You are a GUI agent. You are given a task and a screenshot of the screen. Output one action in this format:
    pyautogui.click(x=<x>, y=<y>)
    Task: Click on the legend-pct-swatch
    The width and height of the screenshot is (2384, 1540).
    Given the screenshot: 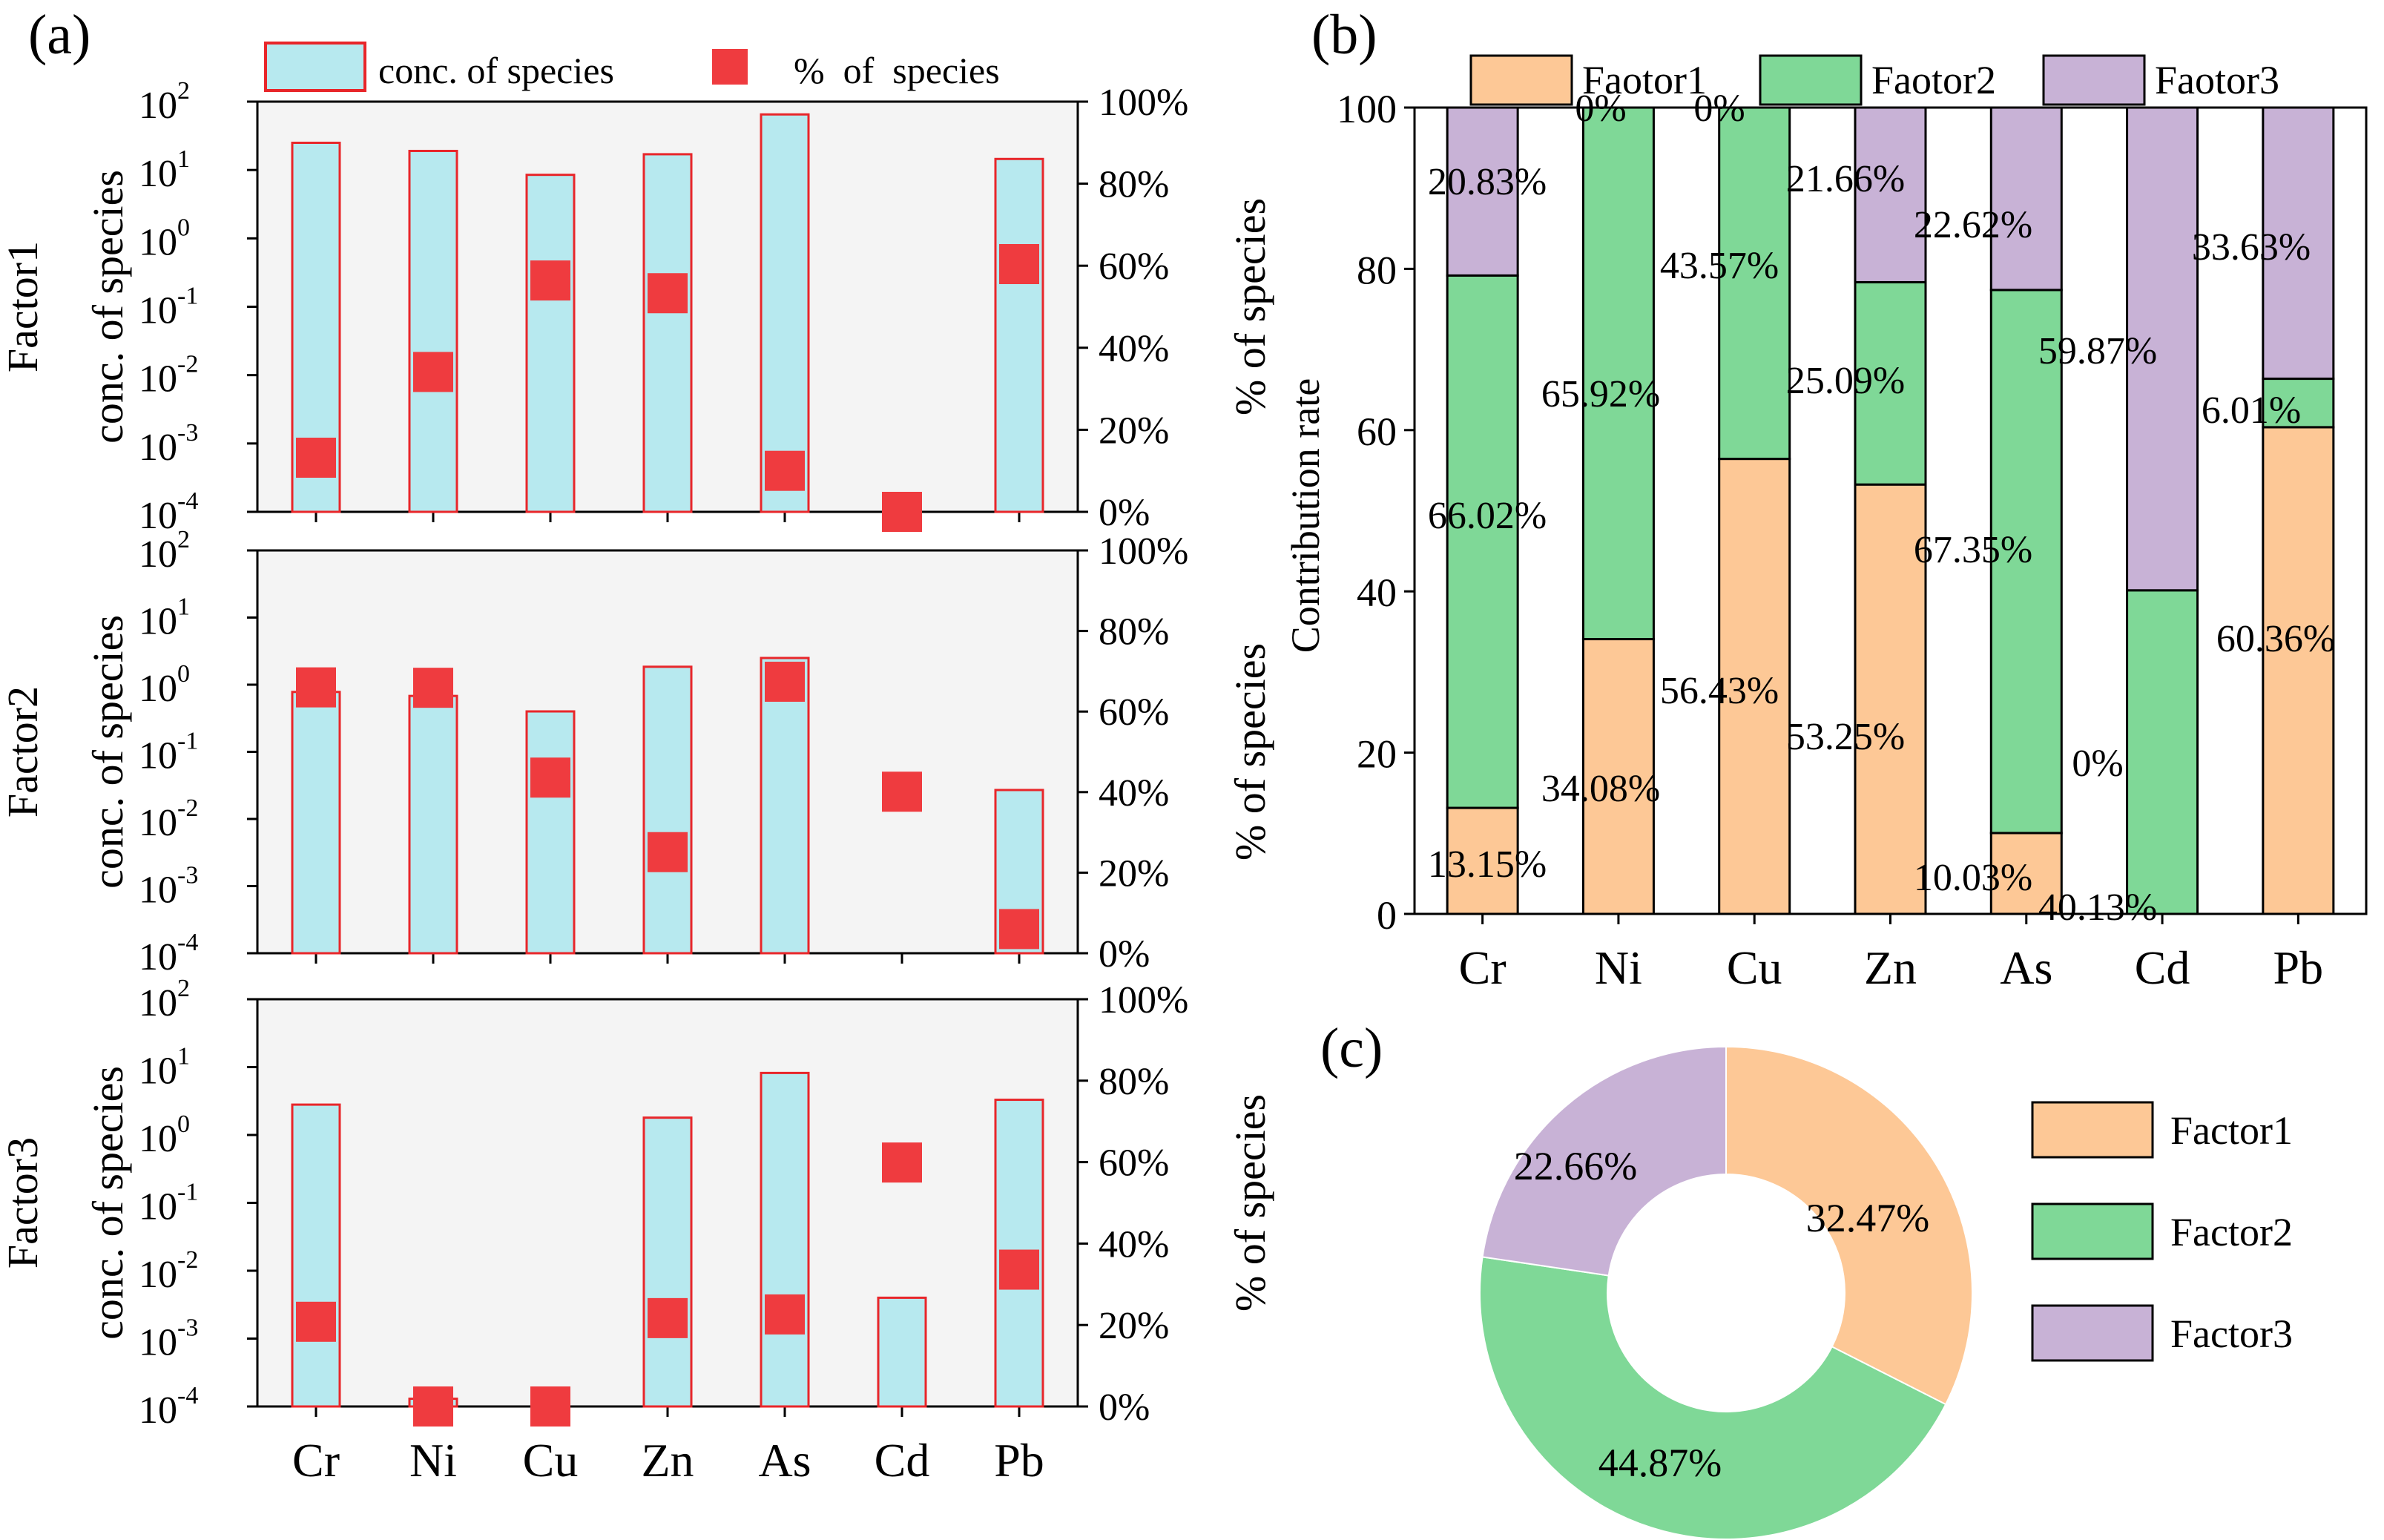 What is the action you would take?
    pyautogui.click(x=730, y=67)
    